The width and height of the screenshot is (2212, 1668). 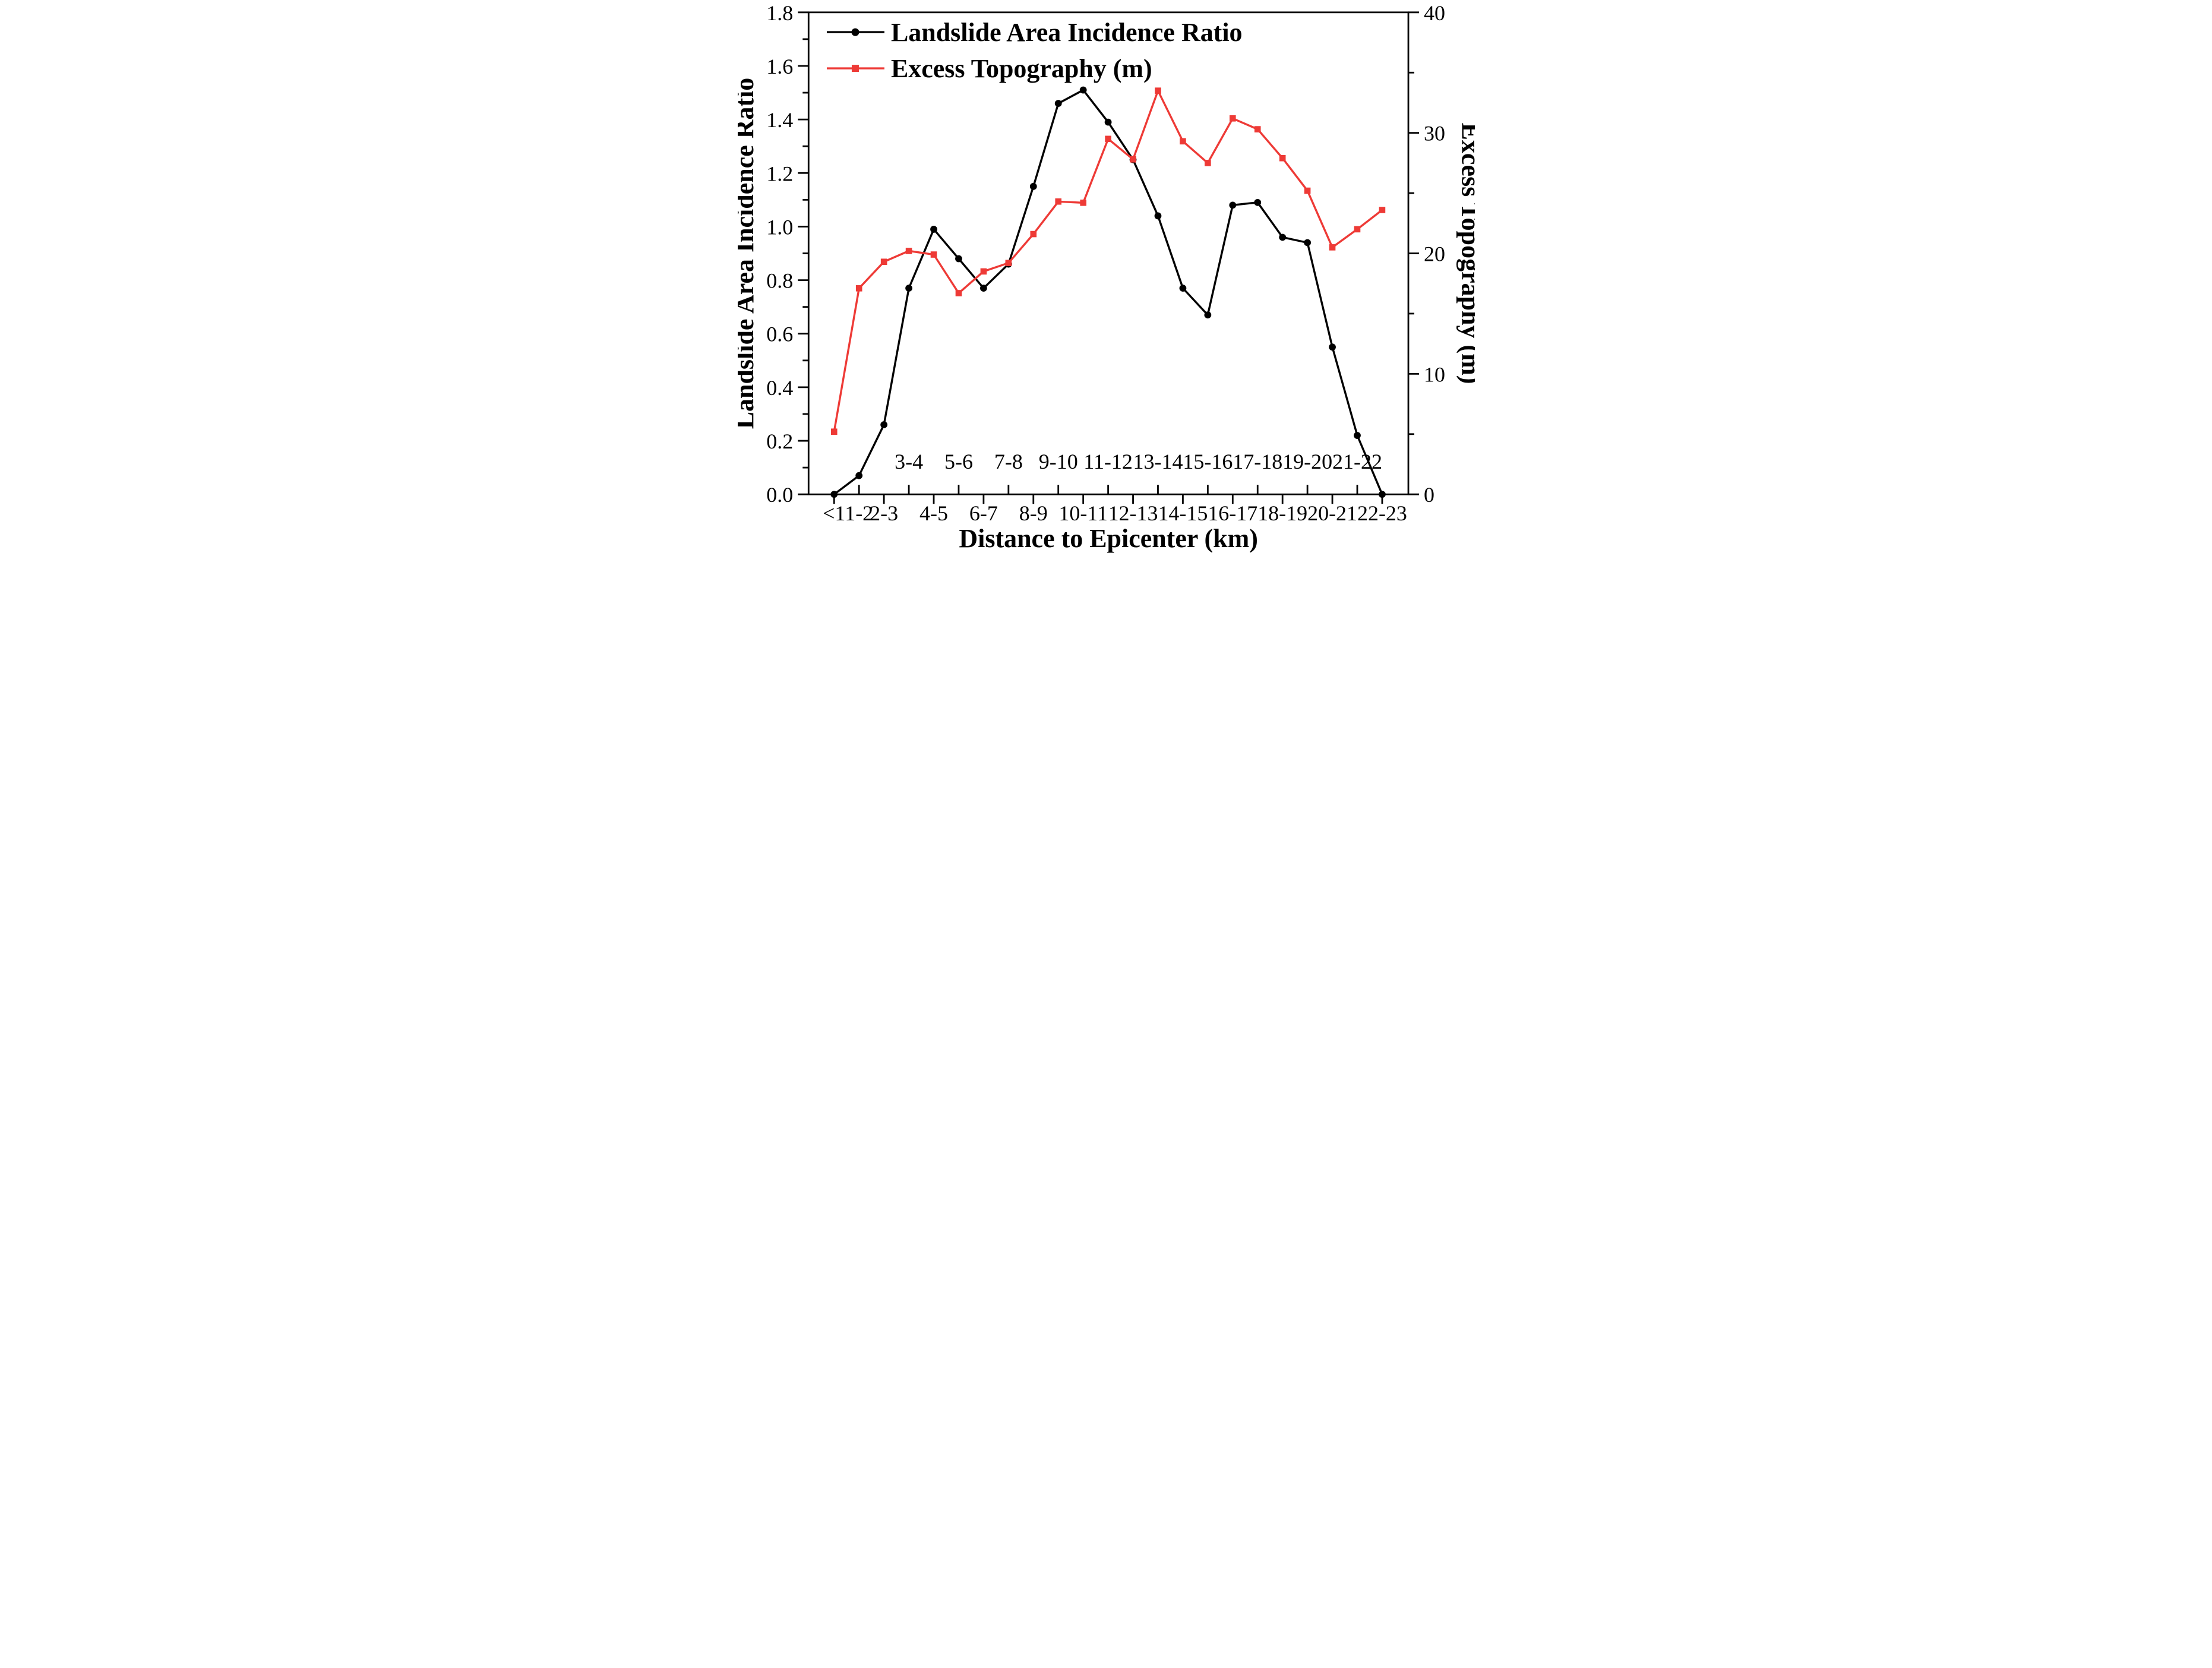 What do you see at coordinates (780, 495) in the screenshot?
I see `left-tick-label: 0.0` at bounding box center [780, 495].